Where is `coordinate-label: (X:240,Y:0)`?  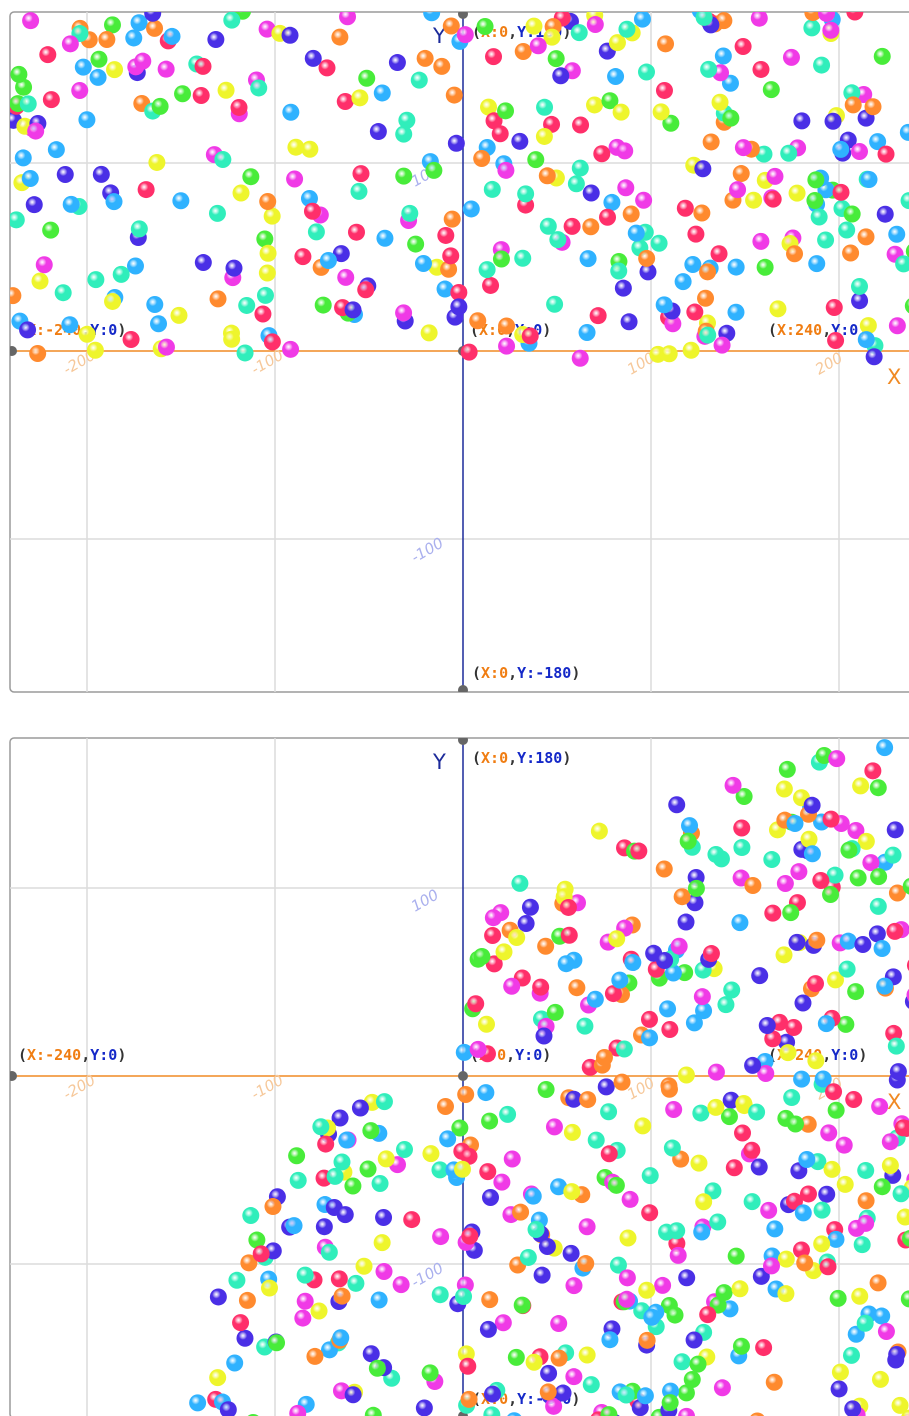
coordinate-label: (X:240,Y:0) is located at coordinates (817, 330).